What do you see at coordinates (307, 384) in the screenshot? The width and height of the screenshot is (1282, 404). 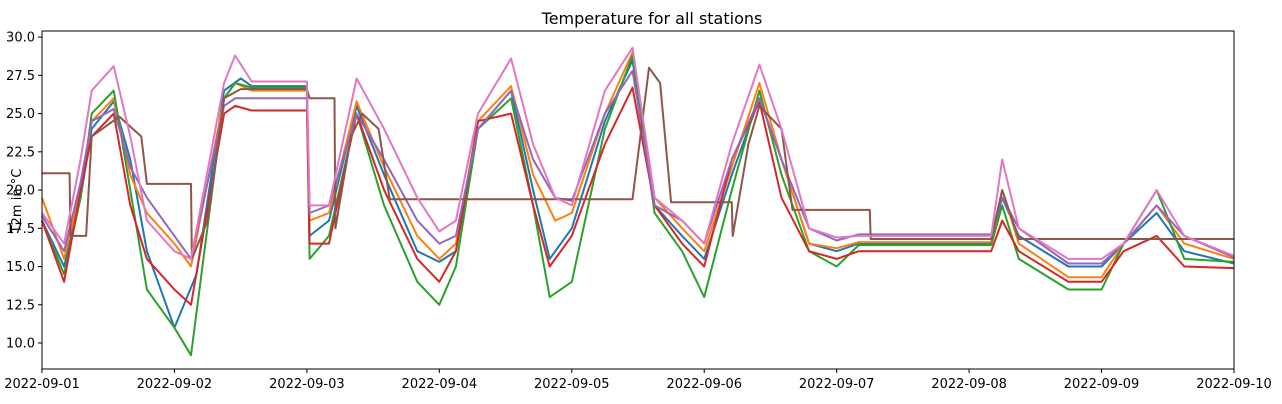 I see `x-tick-label: 2022-09-03` at bounding box center [307, 384].